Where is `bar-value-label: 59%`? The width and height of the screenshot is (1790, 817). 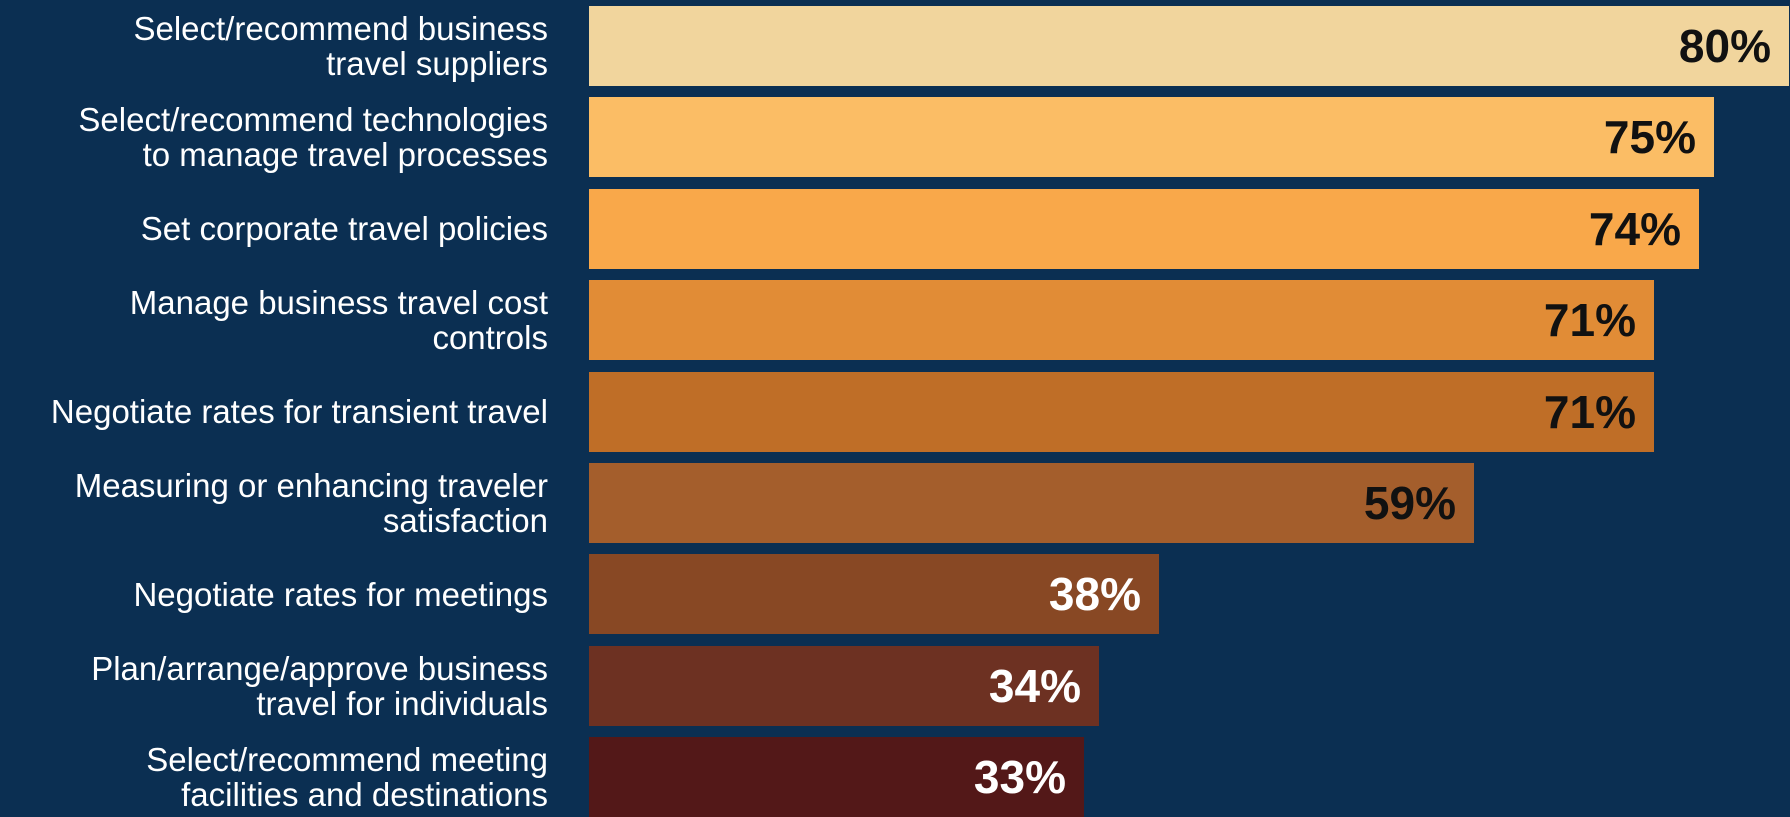
bar-value-label: 59% is located at coordinates (1409, 503).